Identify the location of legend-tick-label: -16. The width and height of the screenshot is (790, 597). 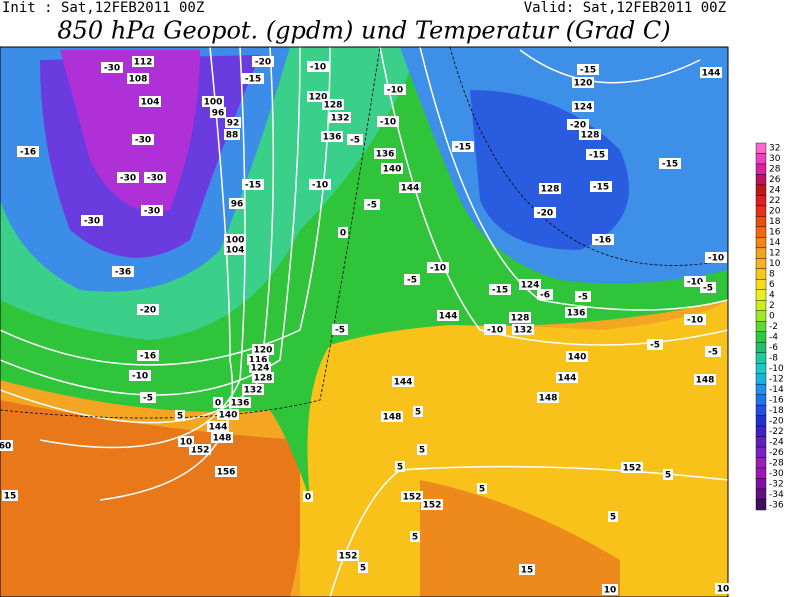
(776, 400).